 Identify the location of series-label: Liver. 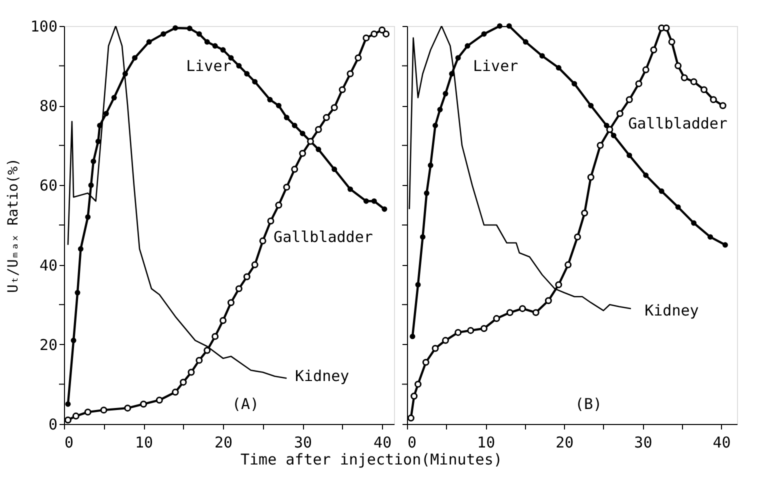
(495, 65).